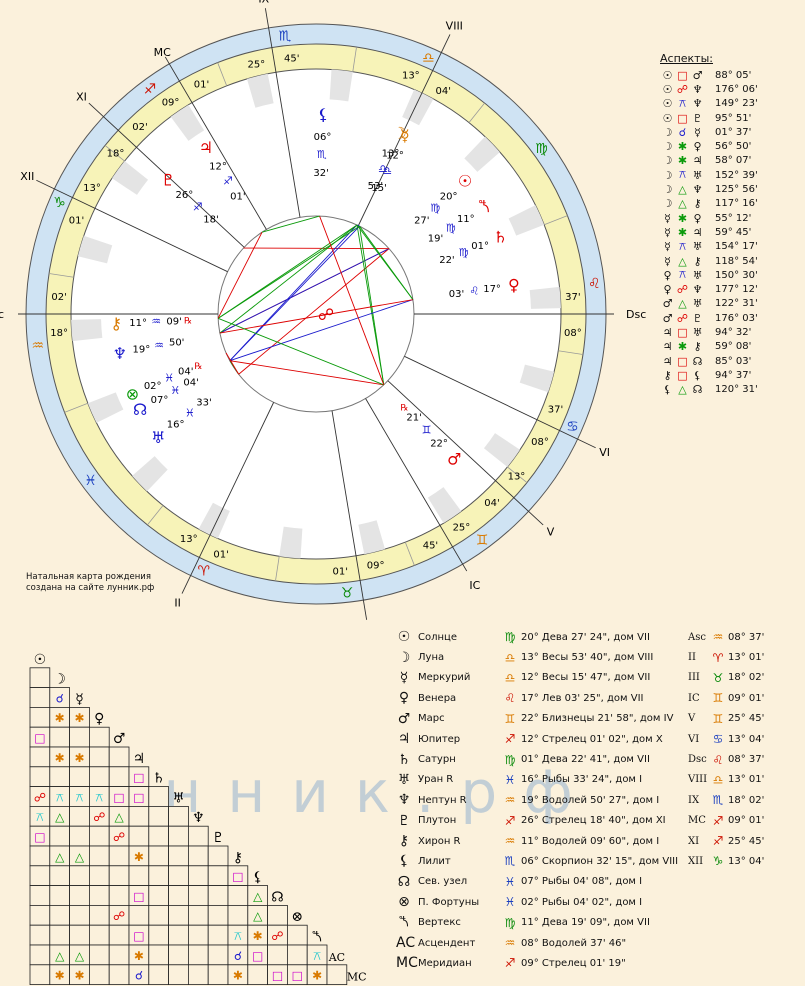 The width and height of the screenshot is (805, 986). I want to click on aspect-value: 122° 31', so click(736, 304).